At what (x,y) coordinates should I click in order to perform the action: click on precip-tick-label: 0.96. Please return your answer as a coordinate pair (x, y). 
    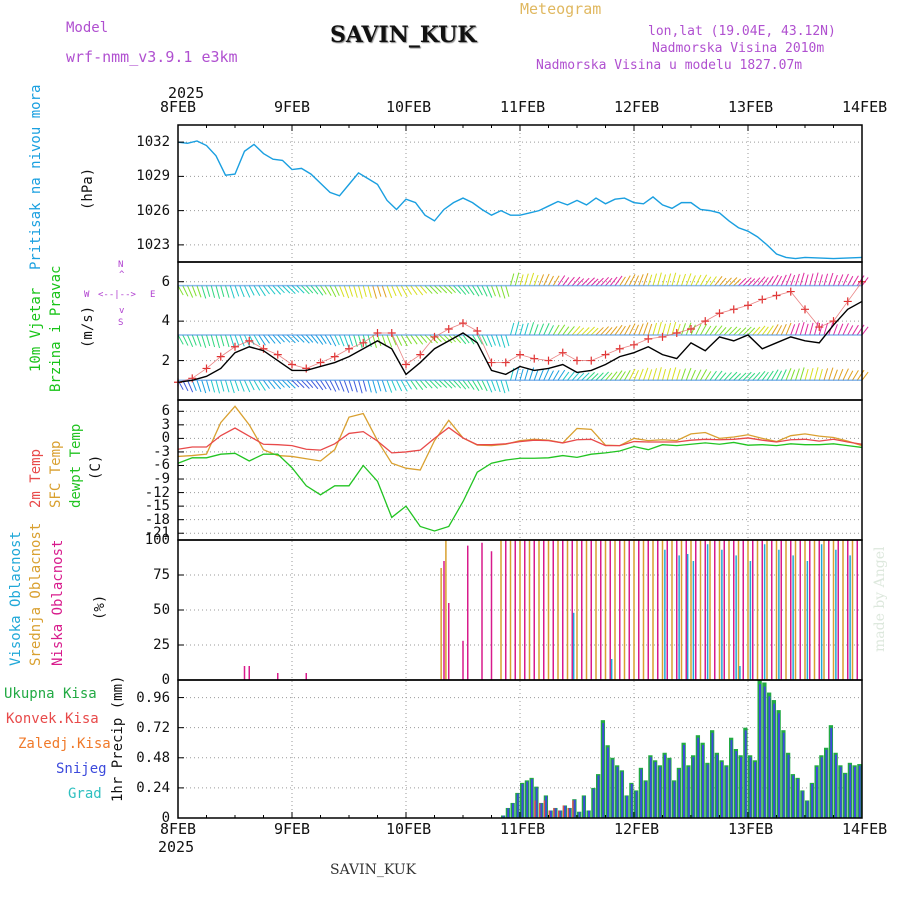
    Looking at the image, I should click on (153, 697).